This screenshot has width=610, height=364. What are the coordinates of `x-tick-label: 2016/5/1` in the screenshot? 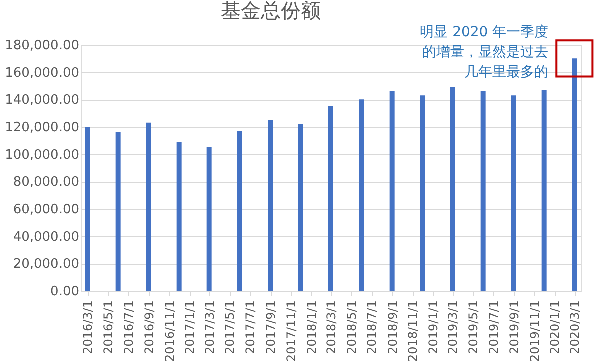 It's located at (109, 327).